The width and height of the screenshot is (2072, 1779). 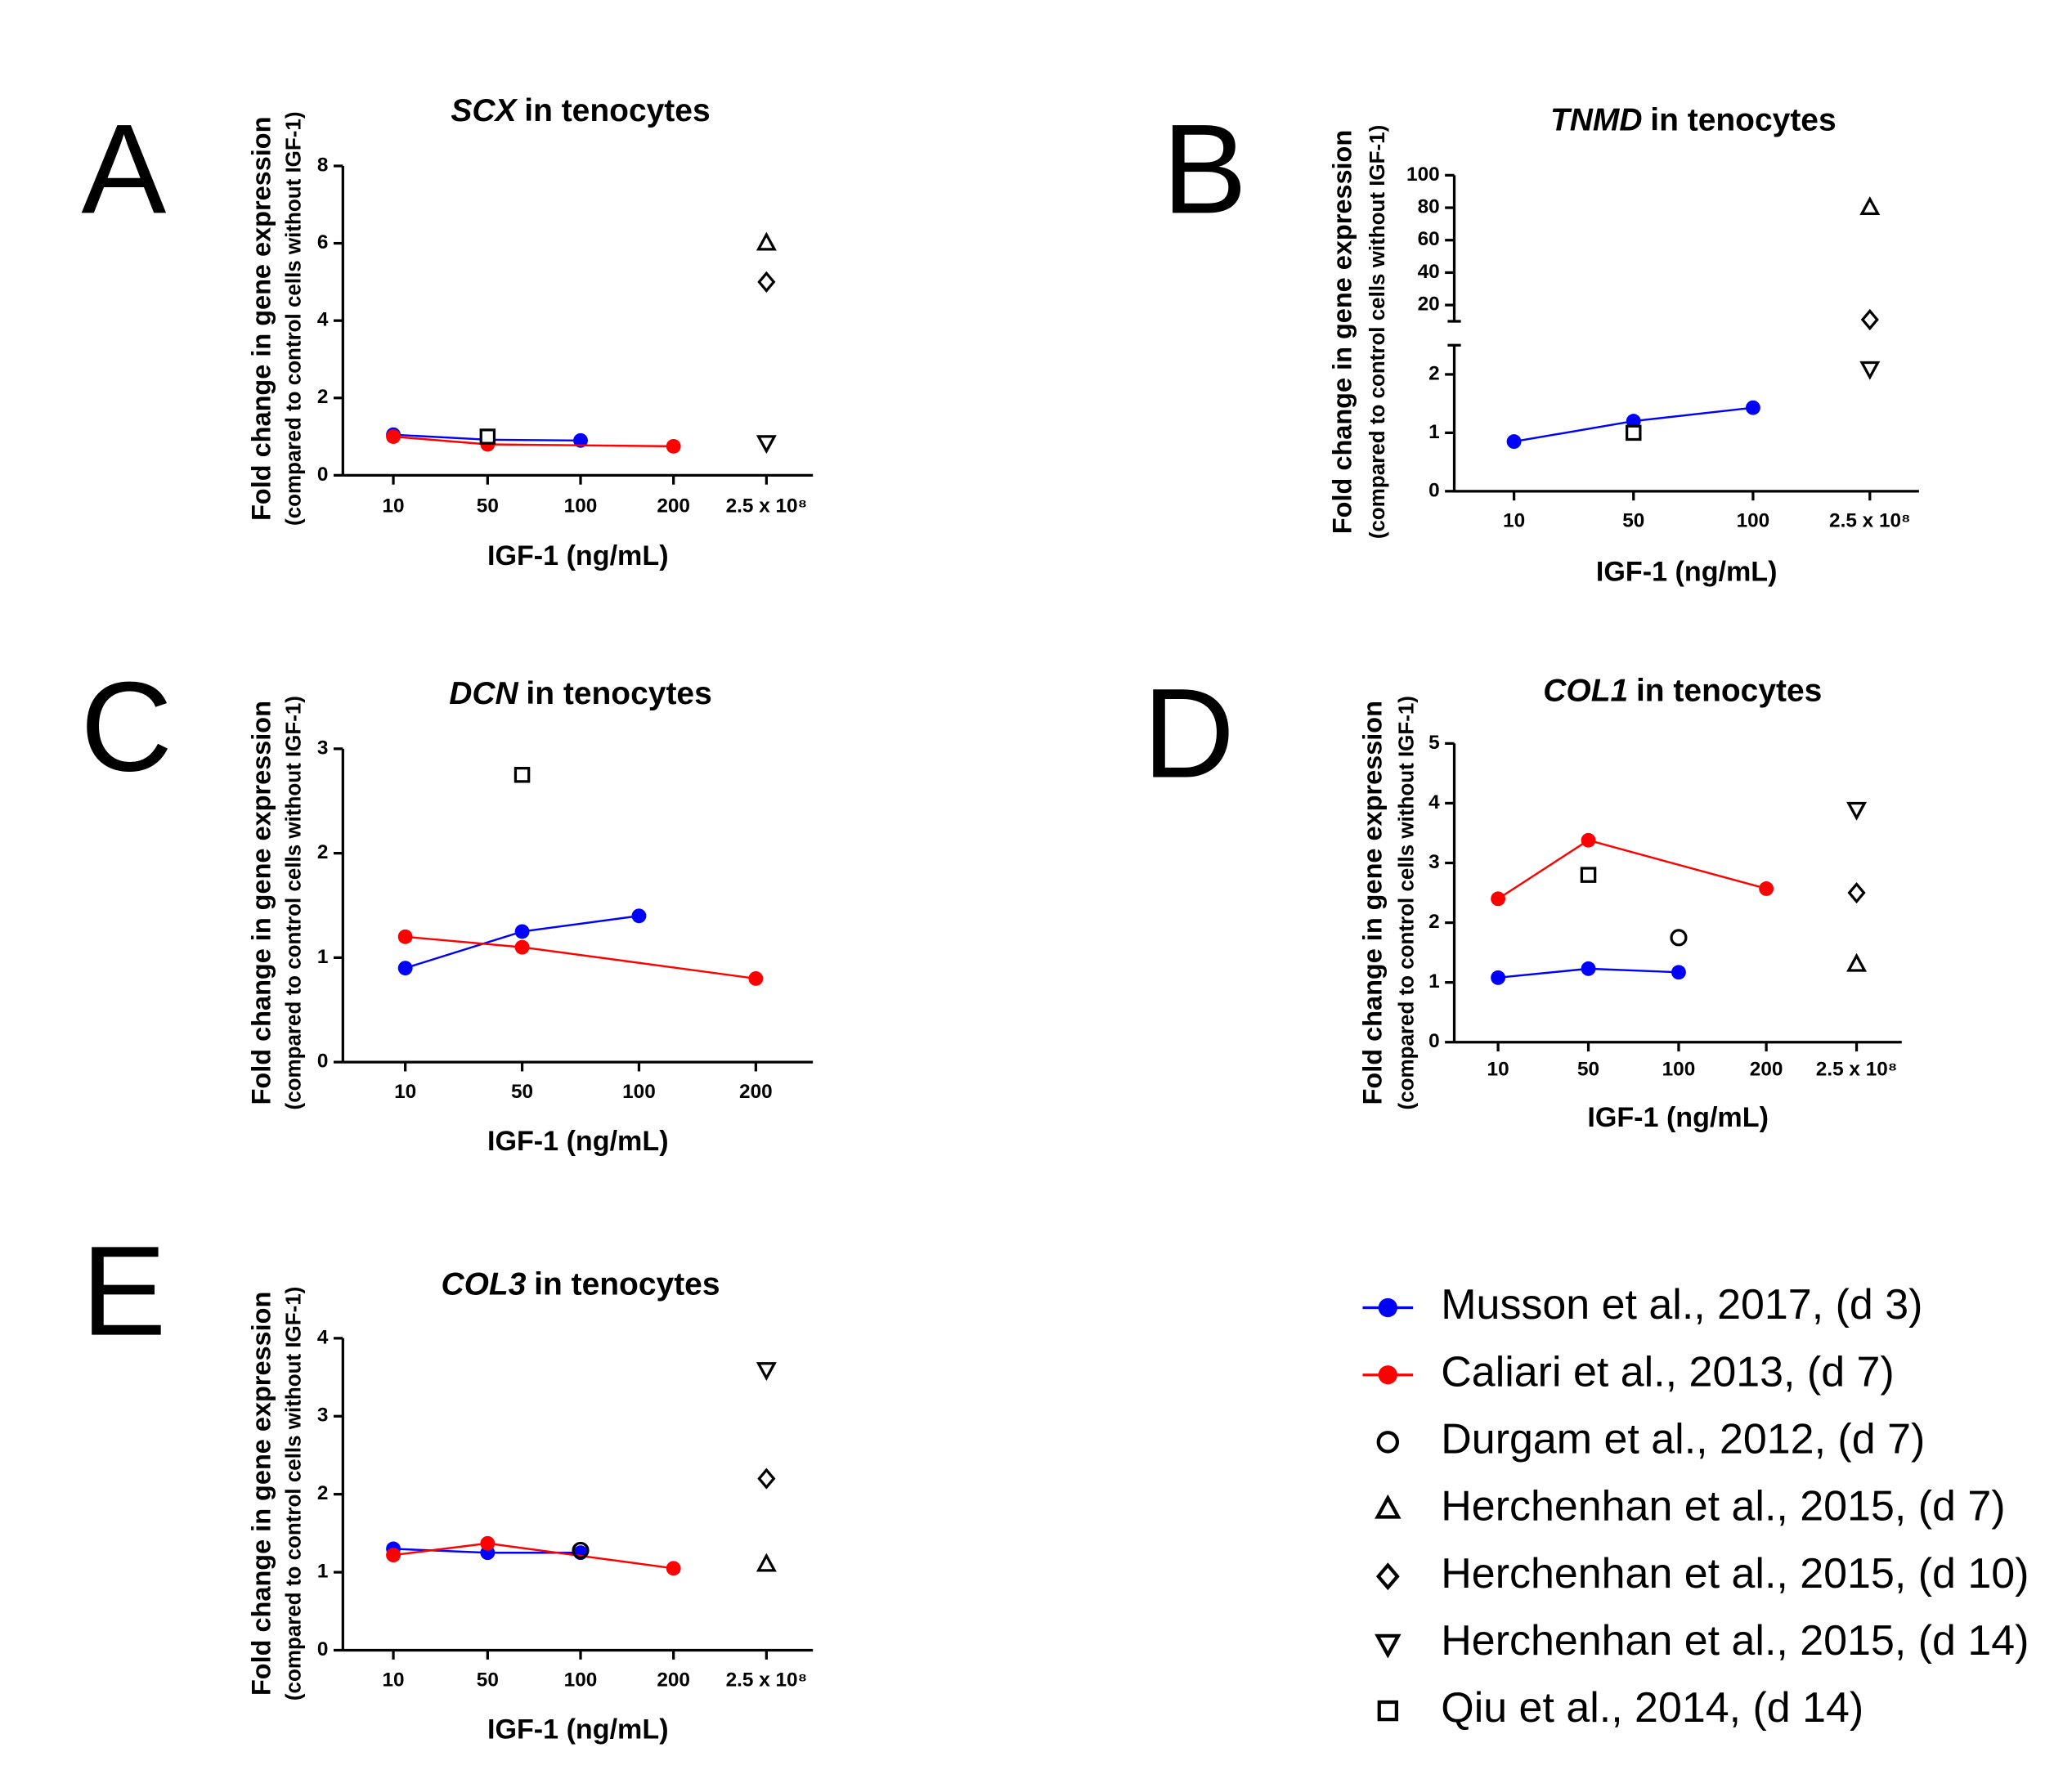 What do you see at coordinates (1597, 120) in the screenshot?
I see `title-gene: TNMD` at bounding box center [1597, 120].